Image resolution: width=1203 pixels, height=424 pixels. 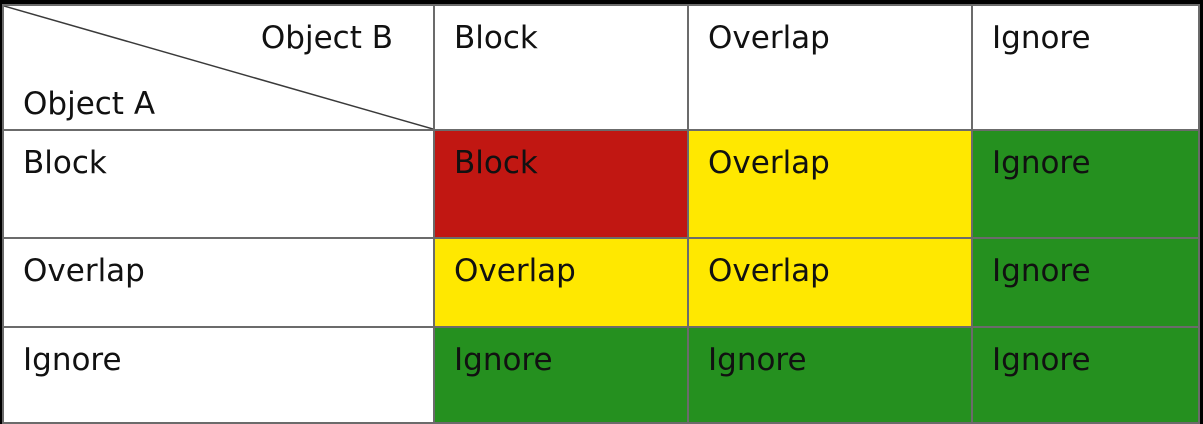 What do you see at coordinates (218, 375) in the screenshot?
I see `row-header-ignore: Ignore` at bounding box center [218, 375].